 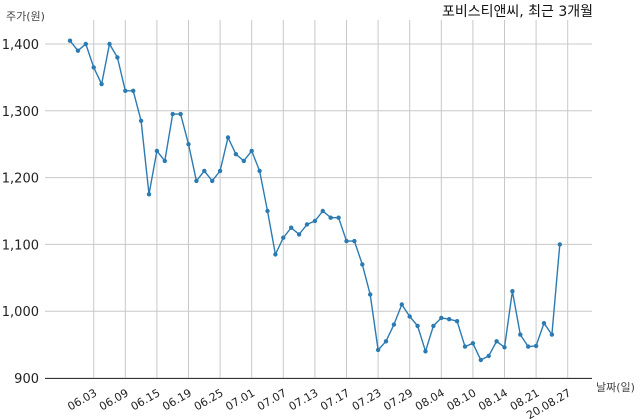 I want to click on chart-title: 포비스티앤씨, 최근 3개월, so click(x=517, y=12).